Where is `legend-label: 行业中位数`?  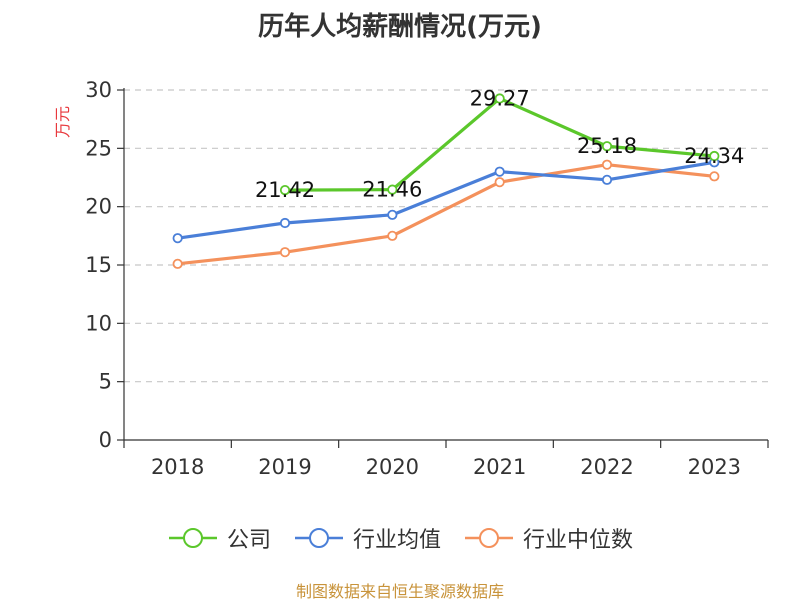
legend-label: 行业中位数 is located at coordinates (578, 540).